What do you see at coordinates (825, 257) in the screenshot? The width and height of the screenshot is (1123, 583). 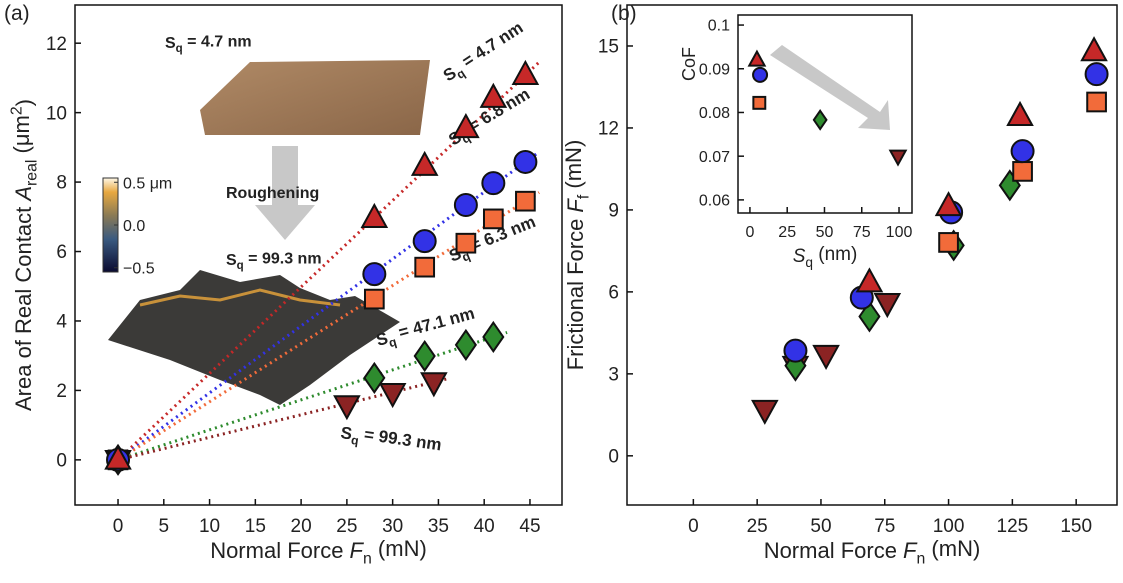 I see `inset-x-label: Sq (nm)` at bounding box center [825, 257].